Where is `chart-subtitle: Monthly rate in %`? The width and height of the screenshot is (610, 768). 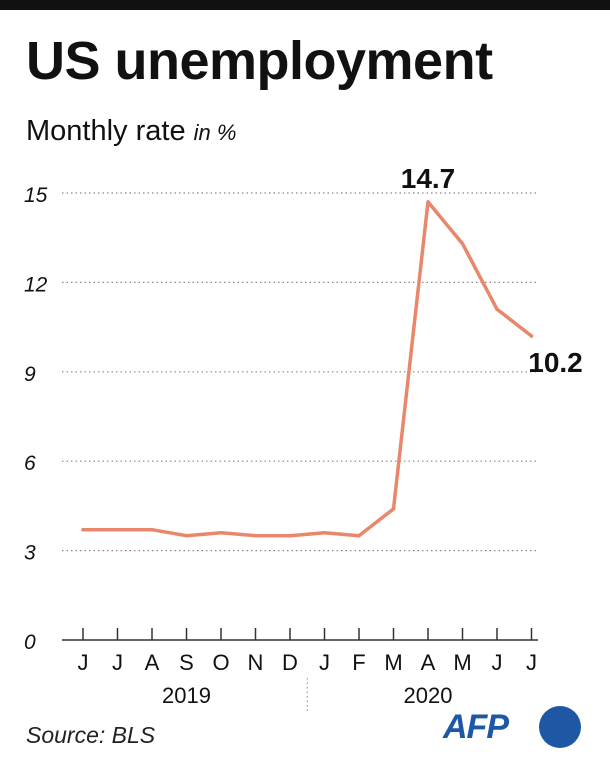
chart-subtitle: Monthly rate in % is located at coordinates (131, 131).